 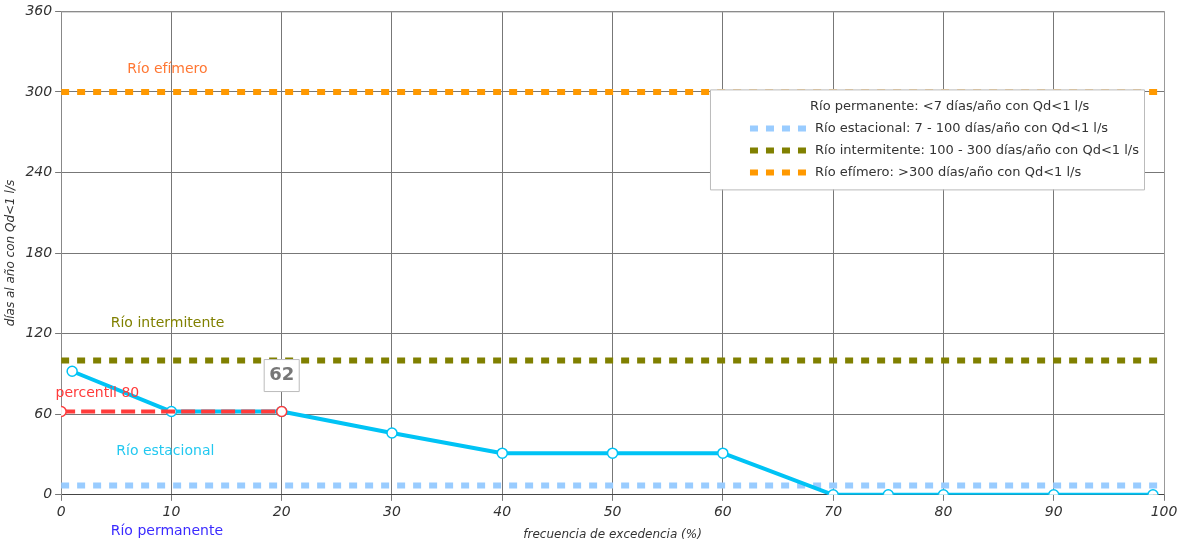 I want to click on x-tick-label: 40, so click(x=502, y=510).